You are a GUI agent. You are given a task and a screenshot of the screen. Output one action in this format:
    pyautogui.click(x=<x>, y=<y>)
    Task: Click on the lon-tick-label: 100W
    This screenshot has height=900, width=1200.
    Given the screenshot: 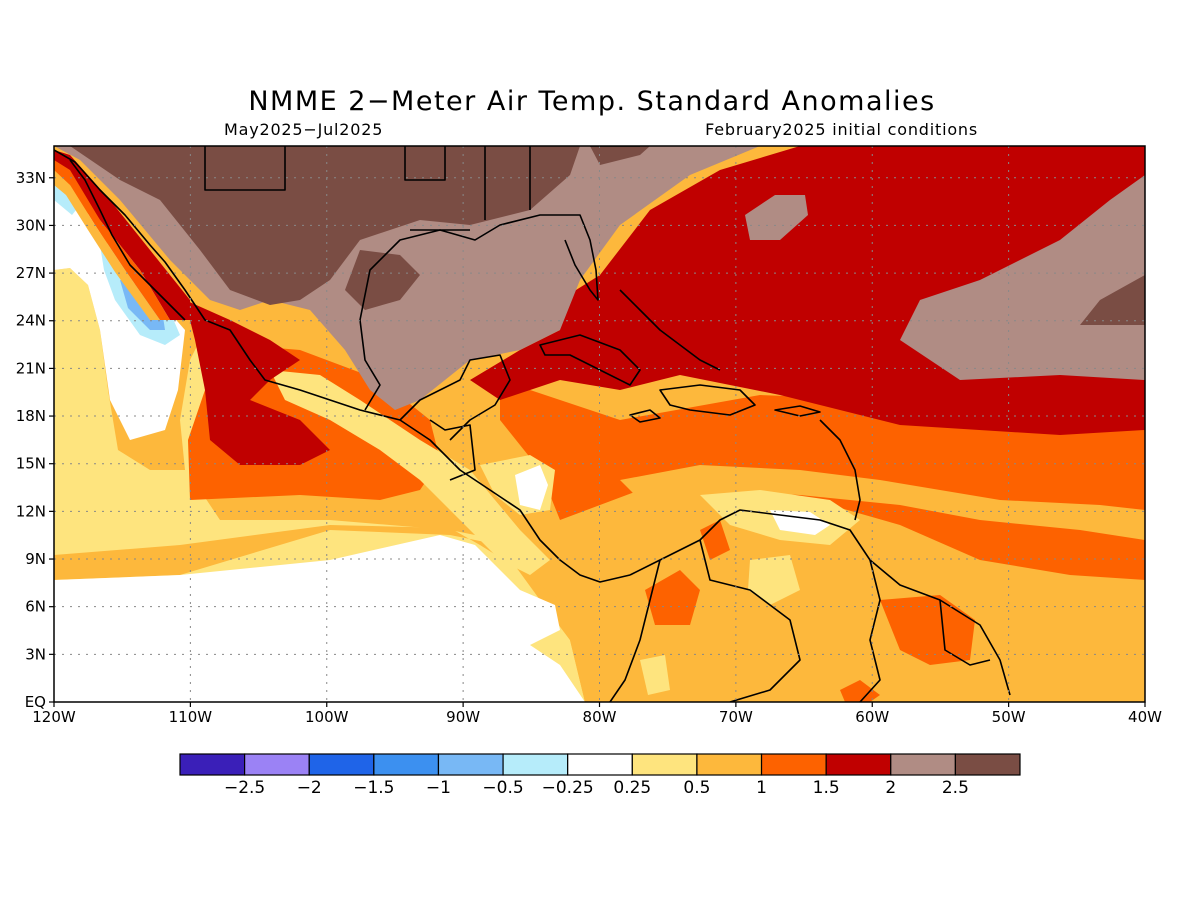 What is the action you would take?
    pyautogui.click(x=327, y=717)
    